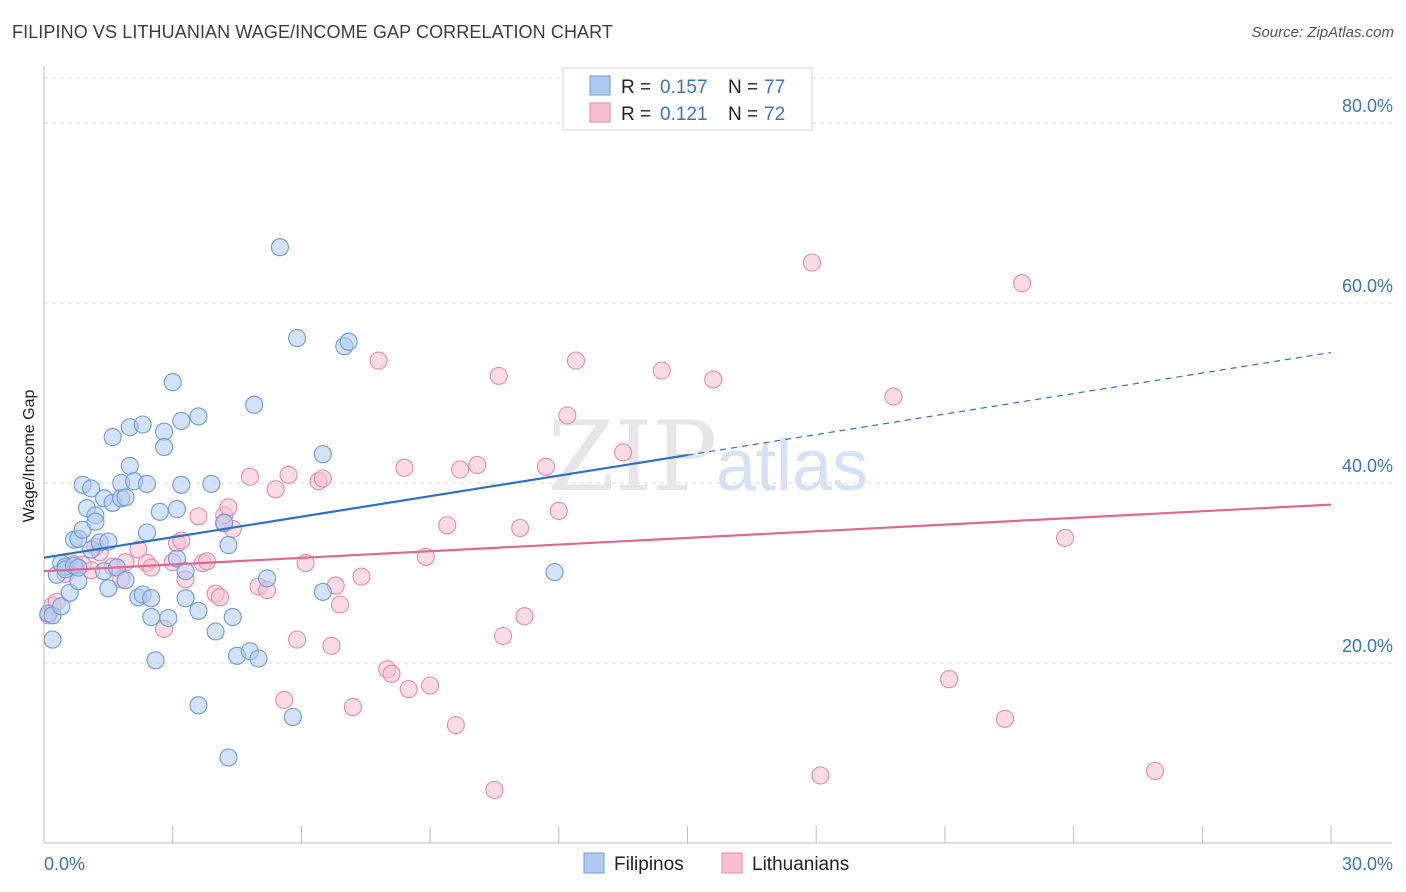 The height and width of the screenshot is (892, 1406). I want to click on lithuanian-legend-swatch, so click(600, 112).